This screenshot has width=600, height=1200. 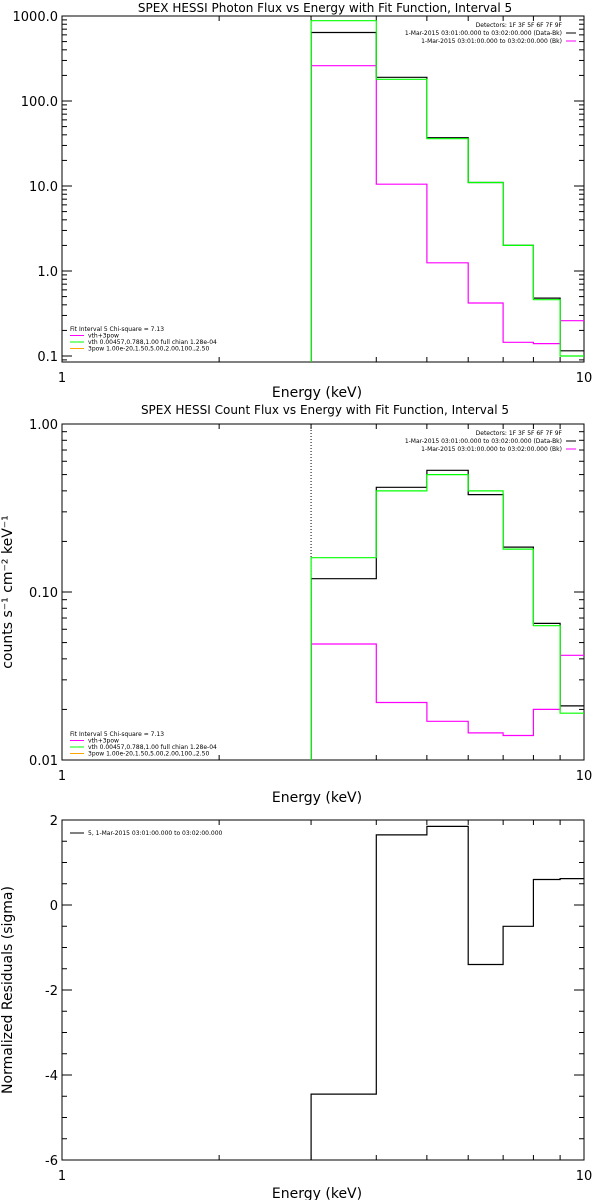 I want to click on y-tick-label: -6, so click(x=51, y=1161).